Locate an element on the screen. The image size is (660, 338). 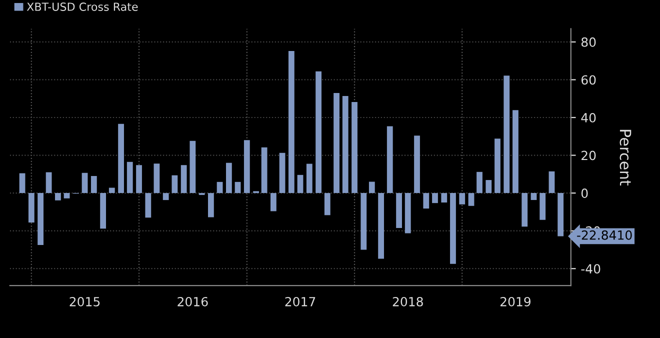
y-axis-title: Percent is located at coordinates (626, 158).